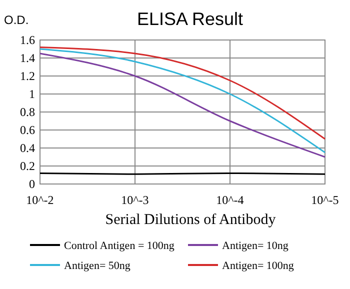  What do you see at coordinates (27, 166) in the screenshot?
I see `y-tick-label: 0.2` at bounding box center [27, 166].